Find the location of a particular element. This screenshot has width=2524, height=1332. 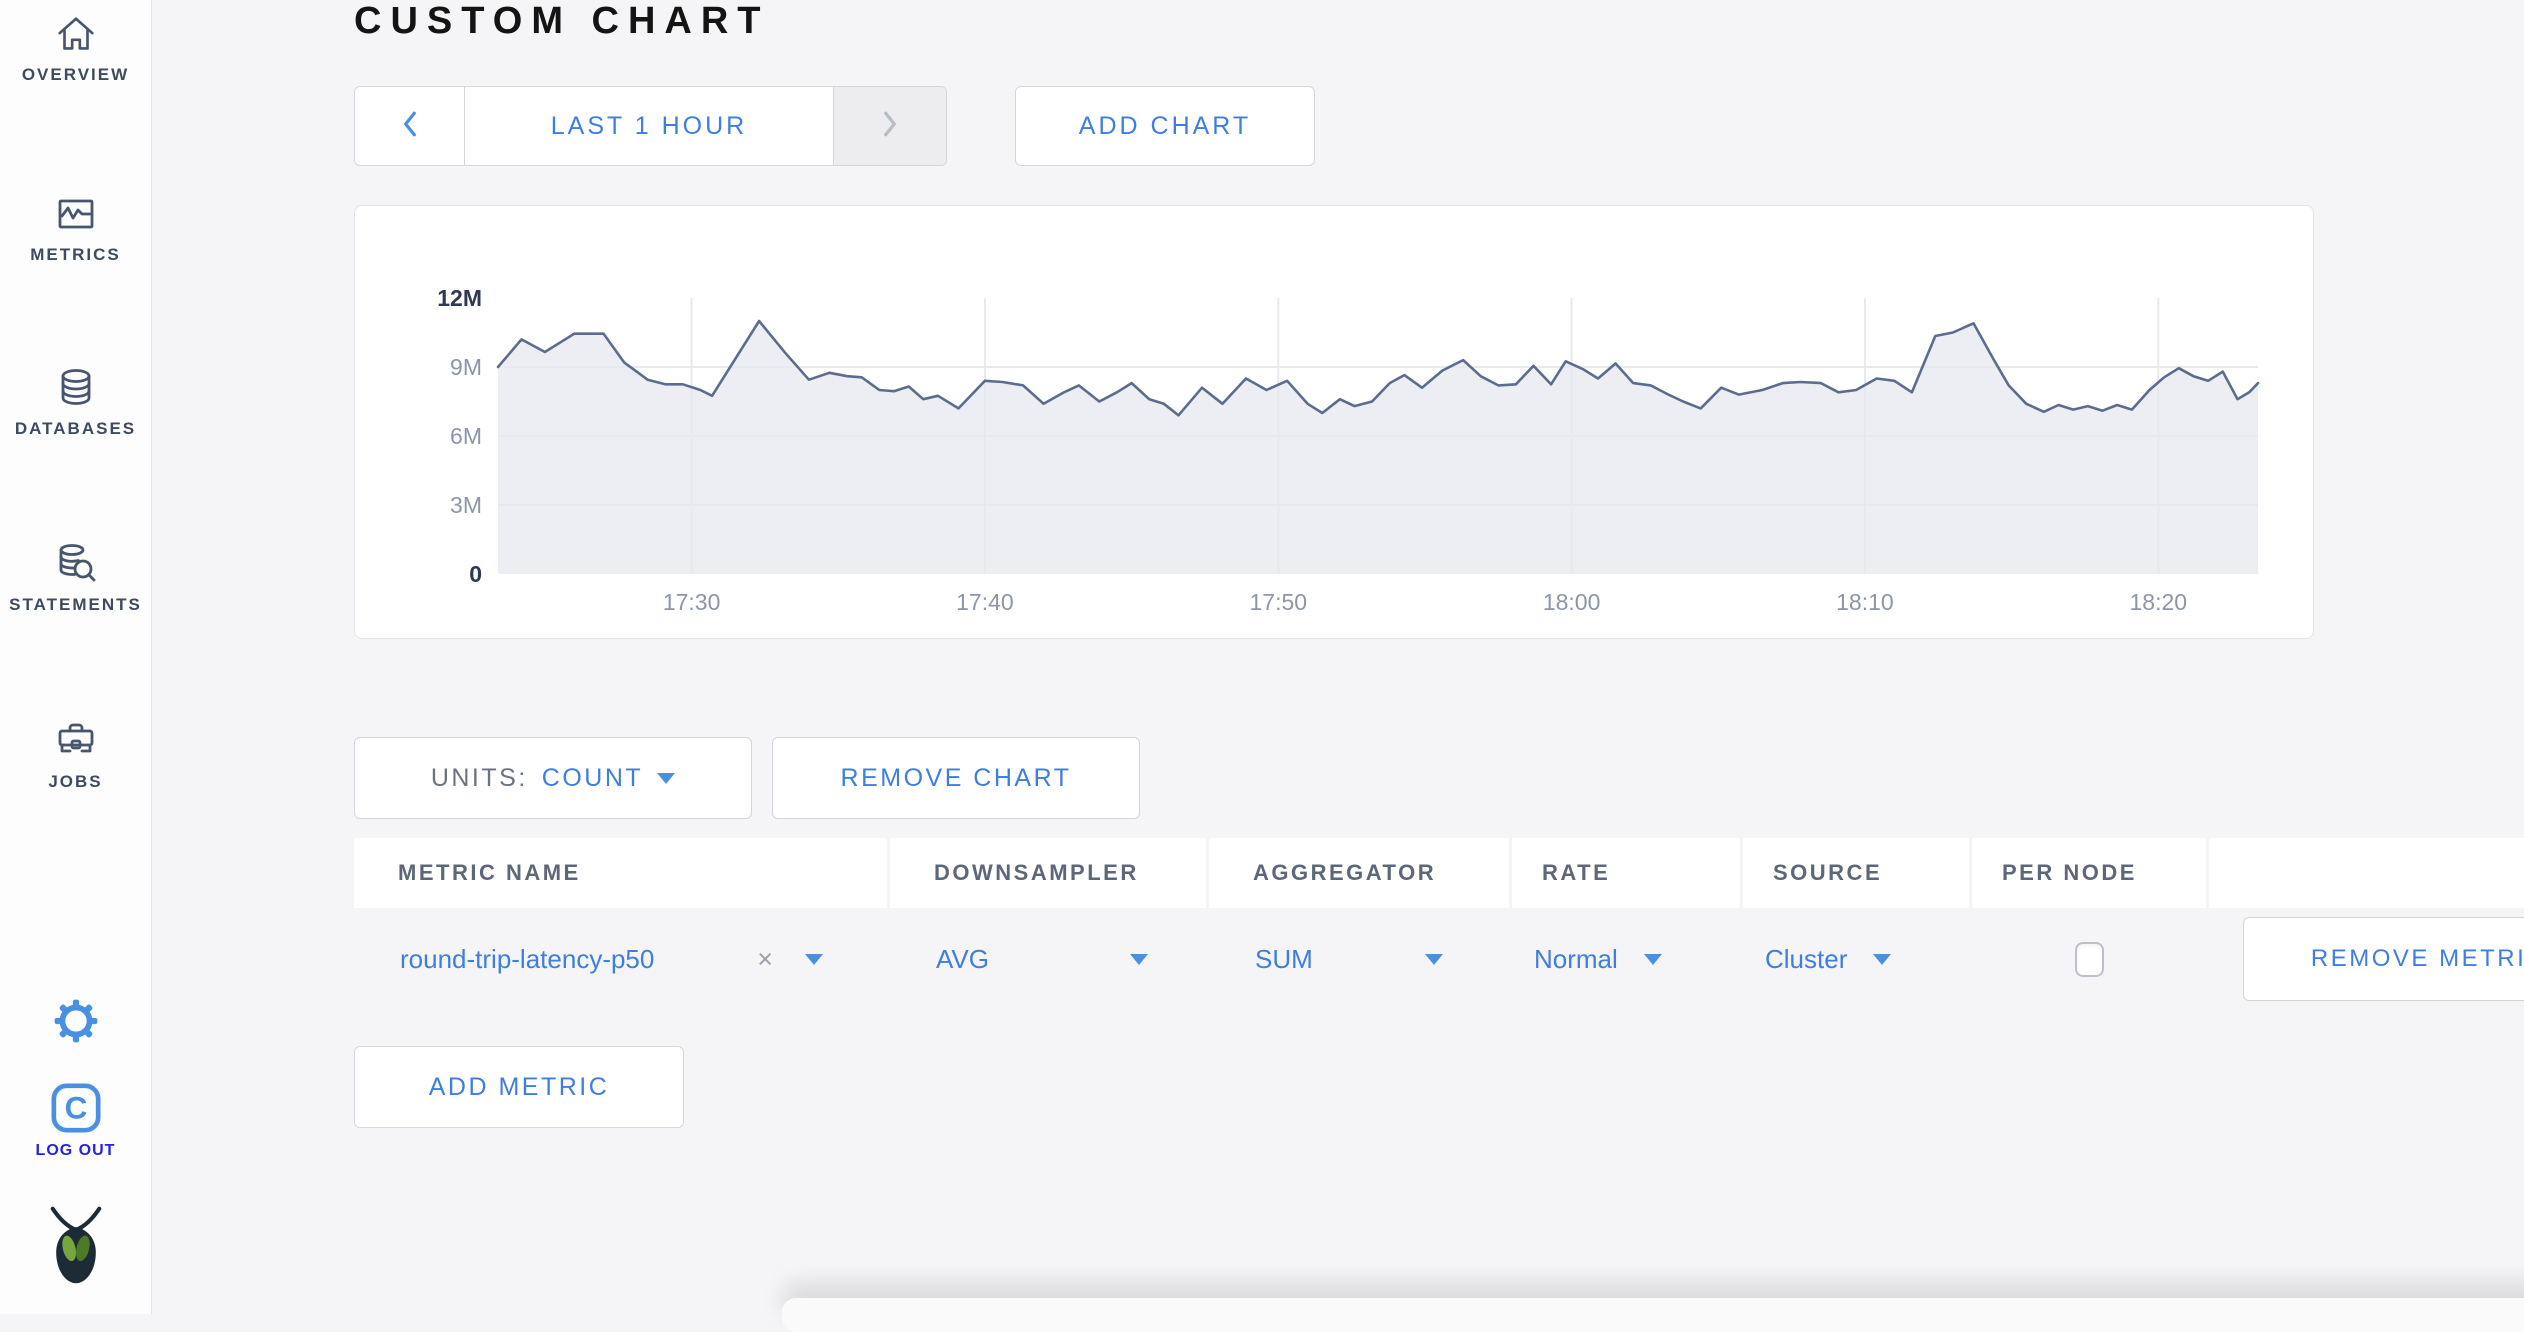

database-icon is located at coordinates (75, 388).